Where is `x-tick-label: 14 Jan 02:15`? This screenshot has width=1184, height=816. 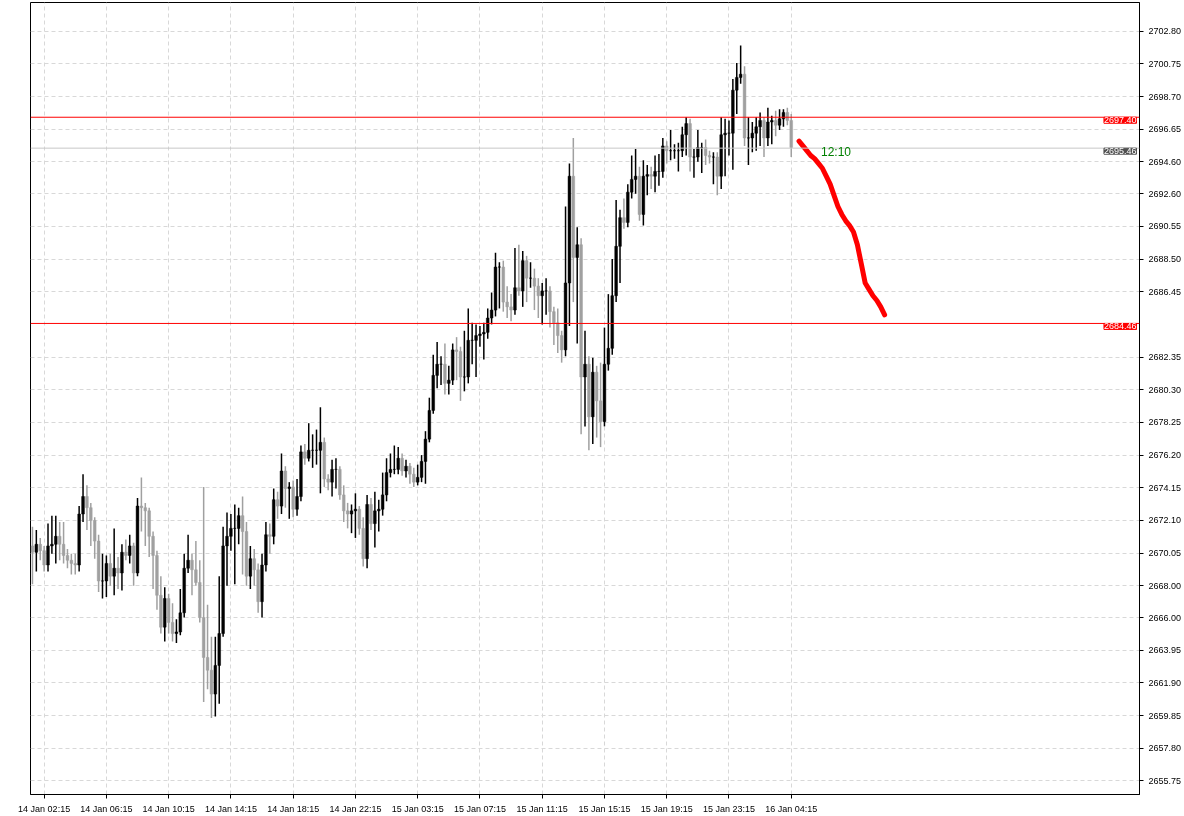 x-tick-label: 14 Jan 02:15 is located at coordinates (44, 808).